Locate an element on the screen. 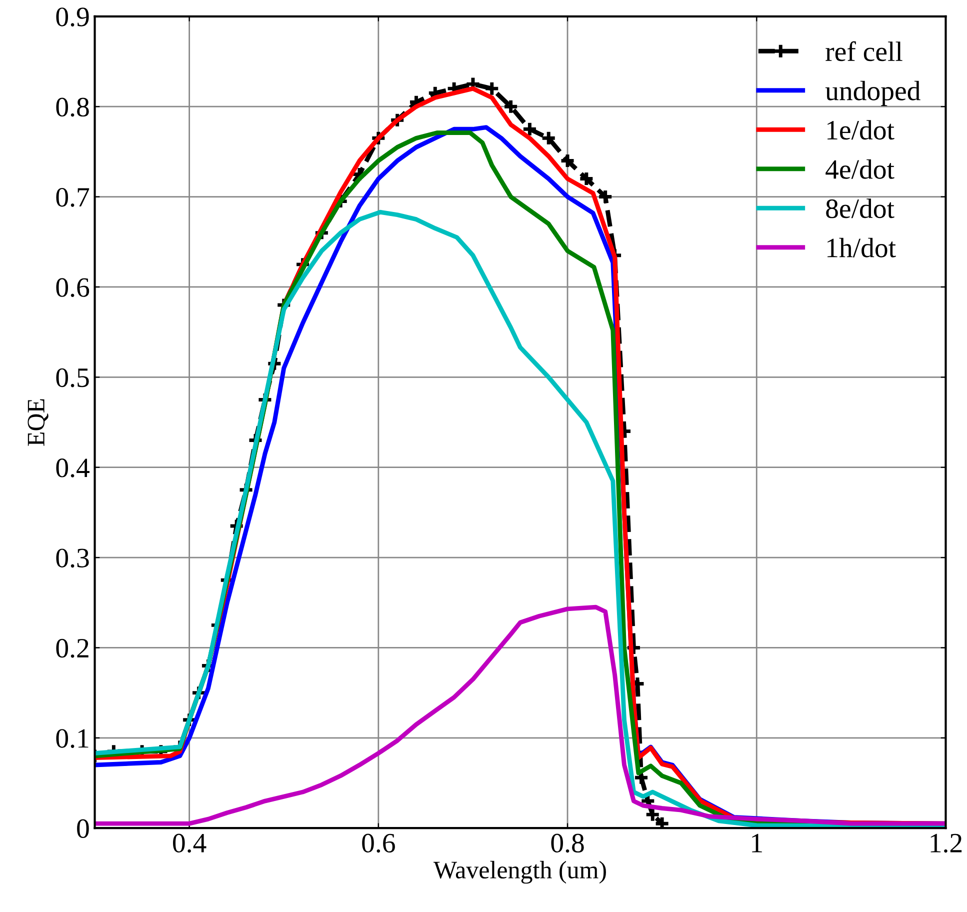 The height and width of the screenshot is (912, 967). y-tick-label: 0.5 is located at coordinates (72, 378).